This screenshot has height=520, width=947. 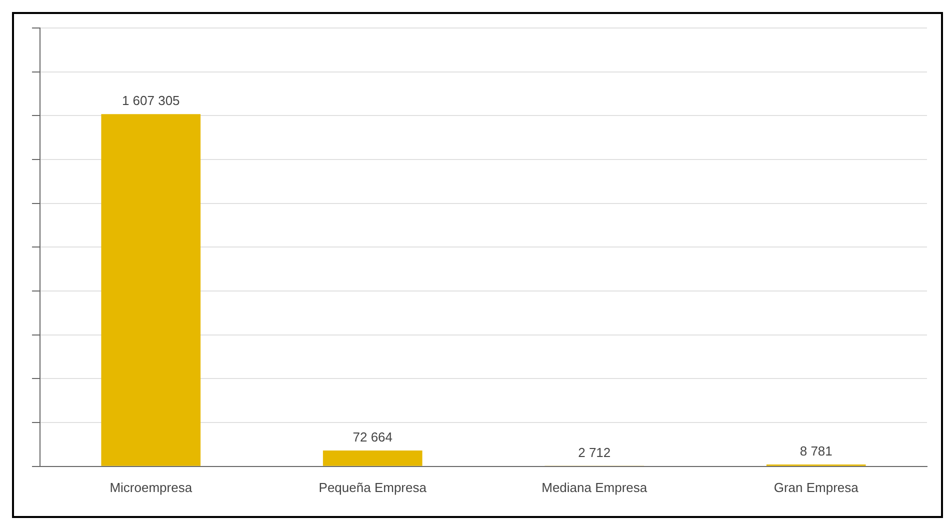 What do you see at coordinates (151, 100) in the screenshot?
I see `data-label: 1 607 305` at bounding box center [151, 100].